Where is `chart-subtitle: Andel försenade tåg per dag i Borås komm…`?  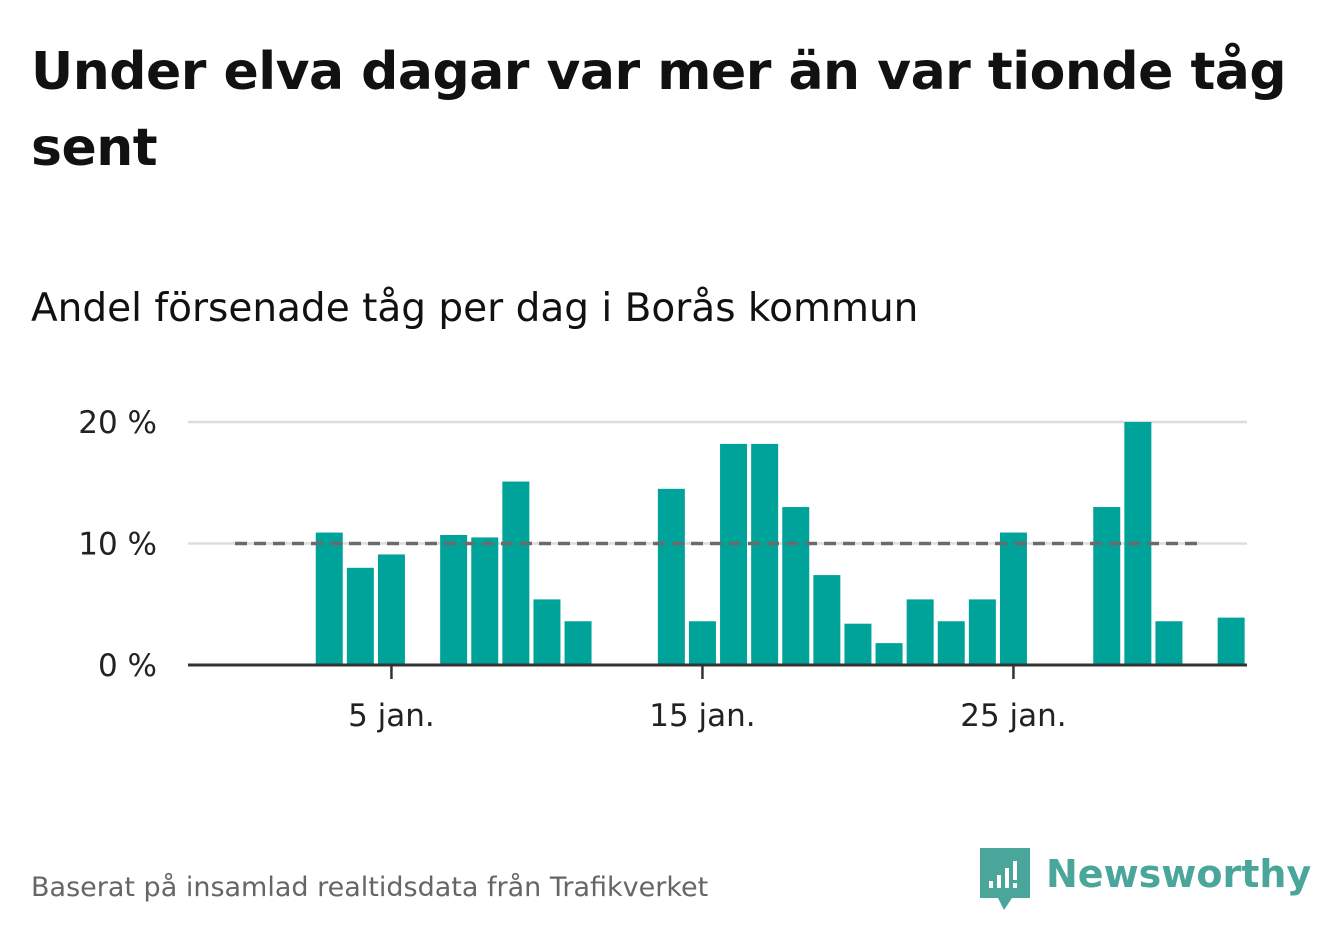 chart-subtitle: Andel försenade tåg per dag i Borås komm… is located at coordinates (475, 308).